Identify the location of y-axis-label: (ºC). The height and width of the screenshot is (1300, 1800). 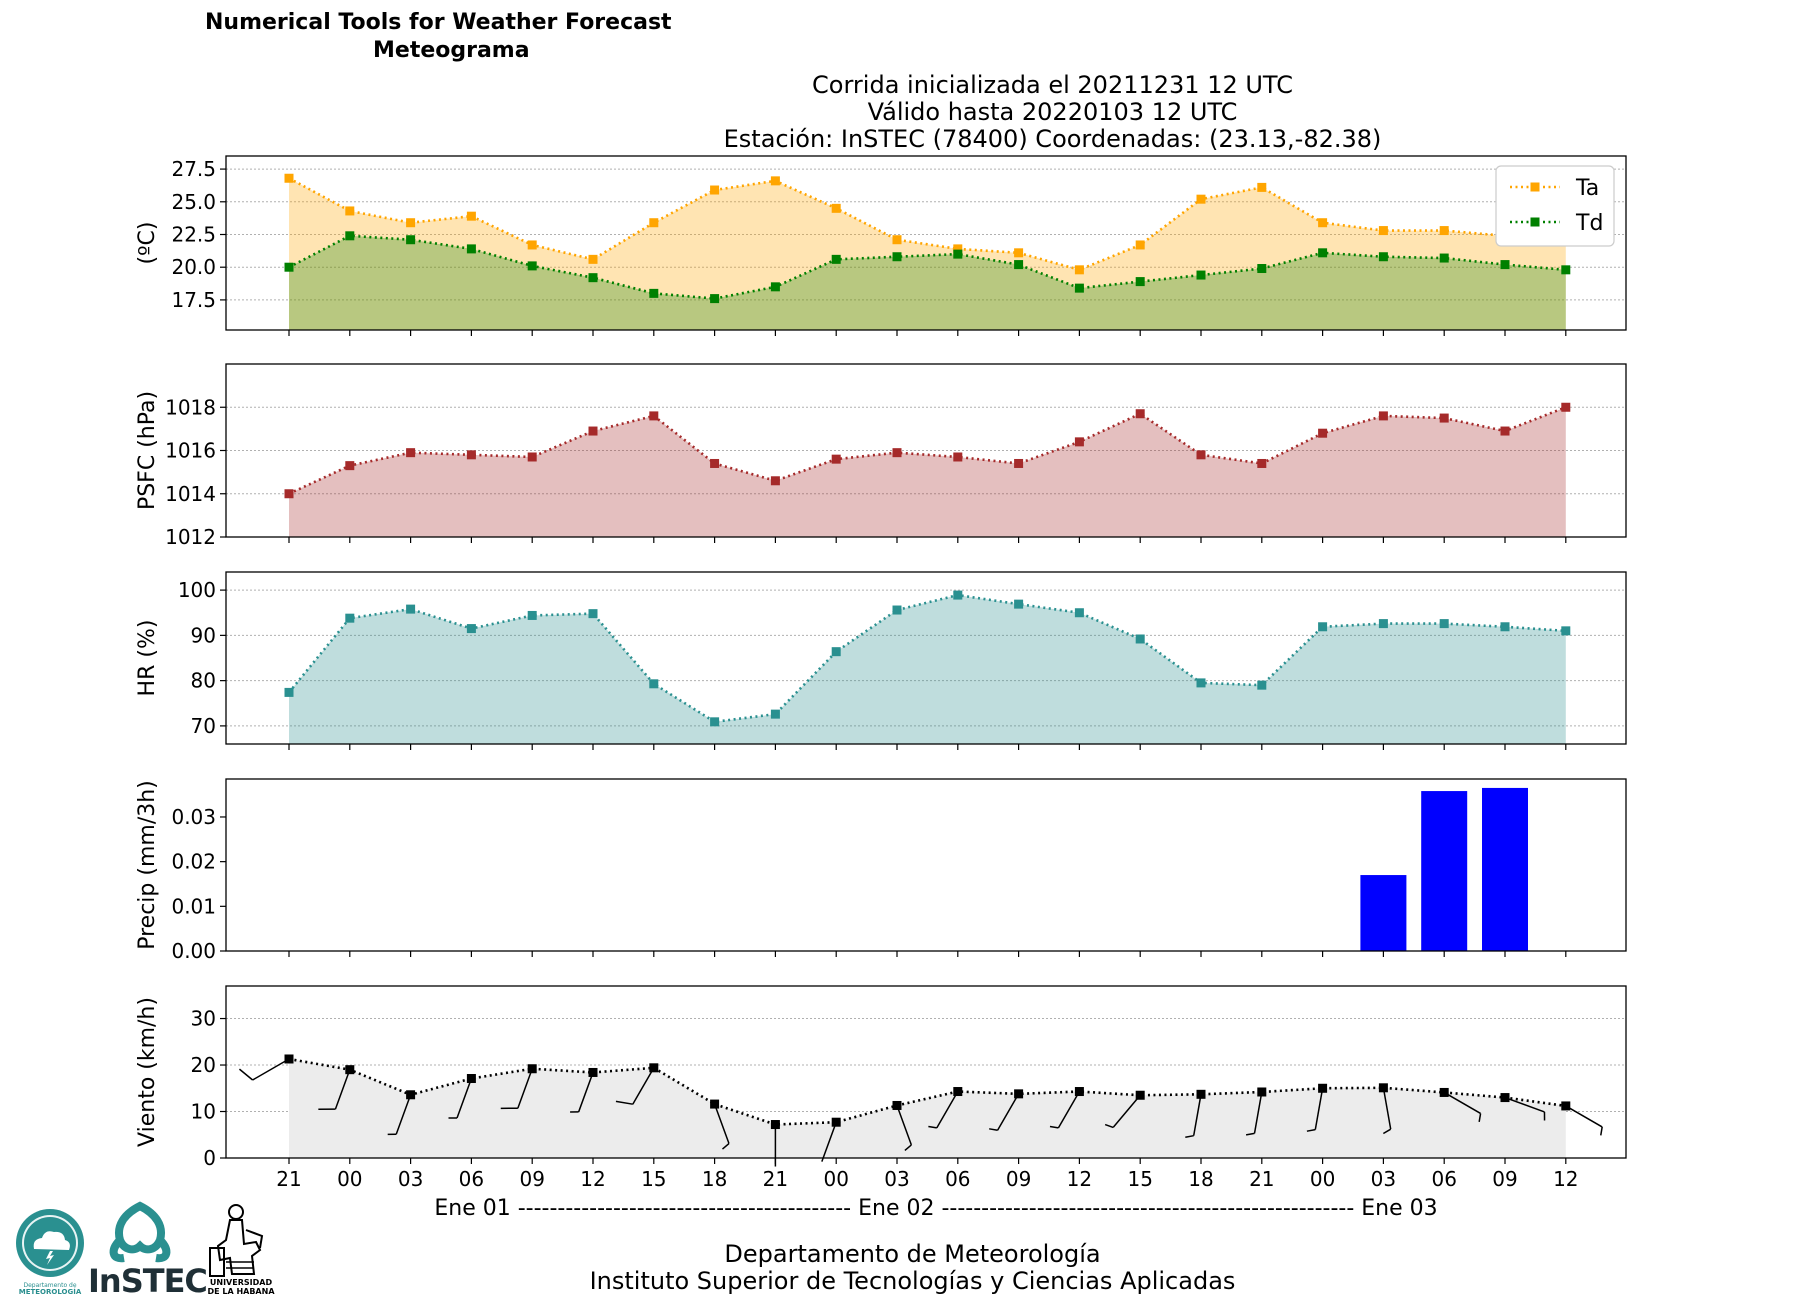
(147, 243).